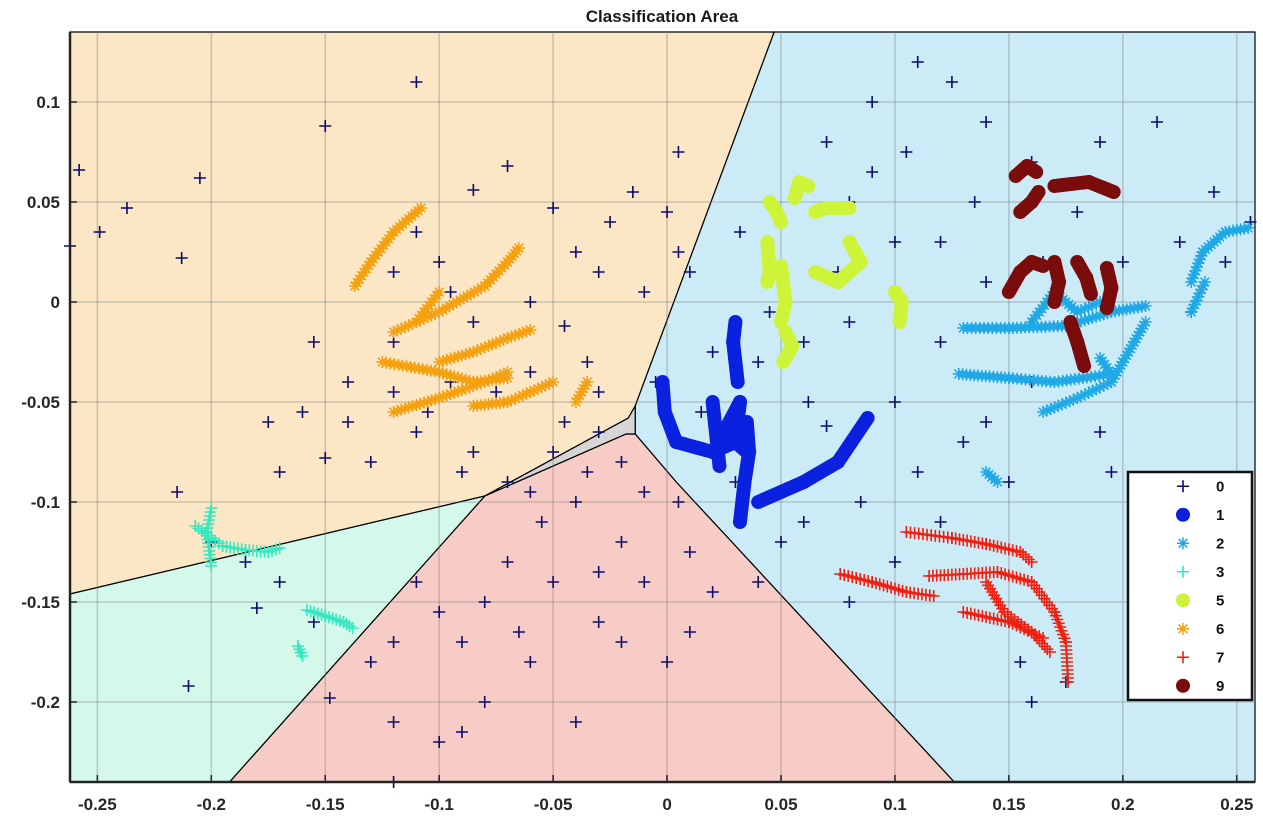 Image resolution: width=1263 pixels, height=837 pixels. What do you see at coordinates (439, 804) in the screenshot?
I see `x-tick-label: -0.1` at bounding box center [439, 804].